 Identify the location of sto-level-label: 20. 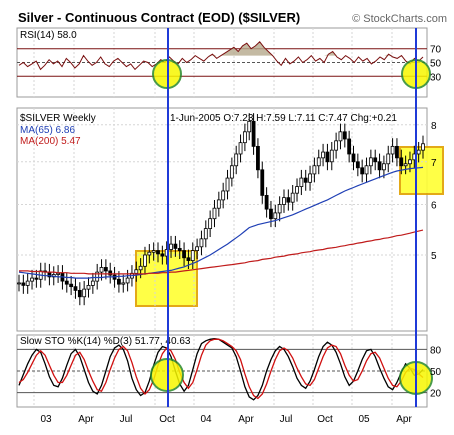
(436, 394).